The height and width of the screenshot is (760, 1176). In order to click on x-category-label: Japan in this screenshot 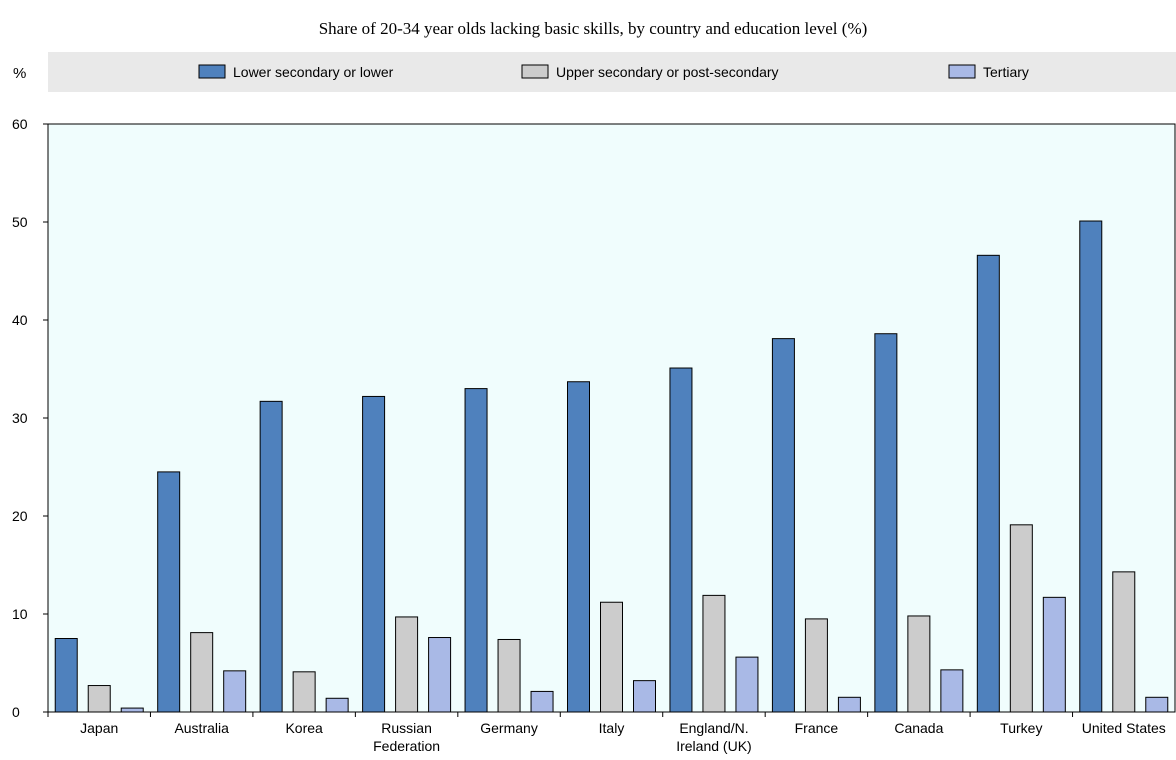, I will do `click(99, 728)`.